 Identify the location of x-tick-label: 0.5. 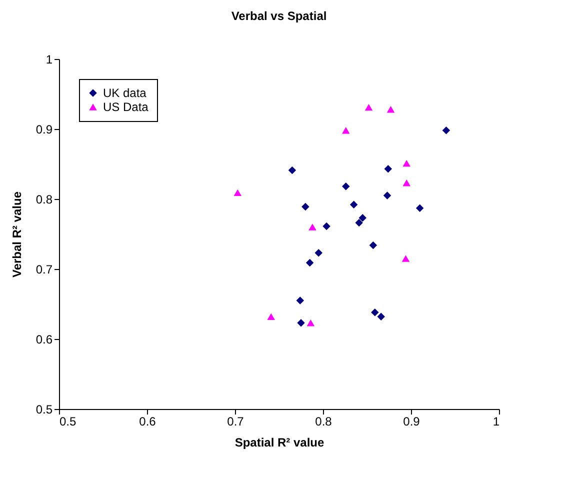
(68, 421).